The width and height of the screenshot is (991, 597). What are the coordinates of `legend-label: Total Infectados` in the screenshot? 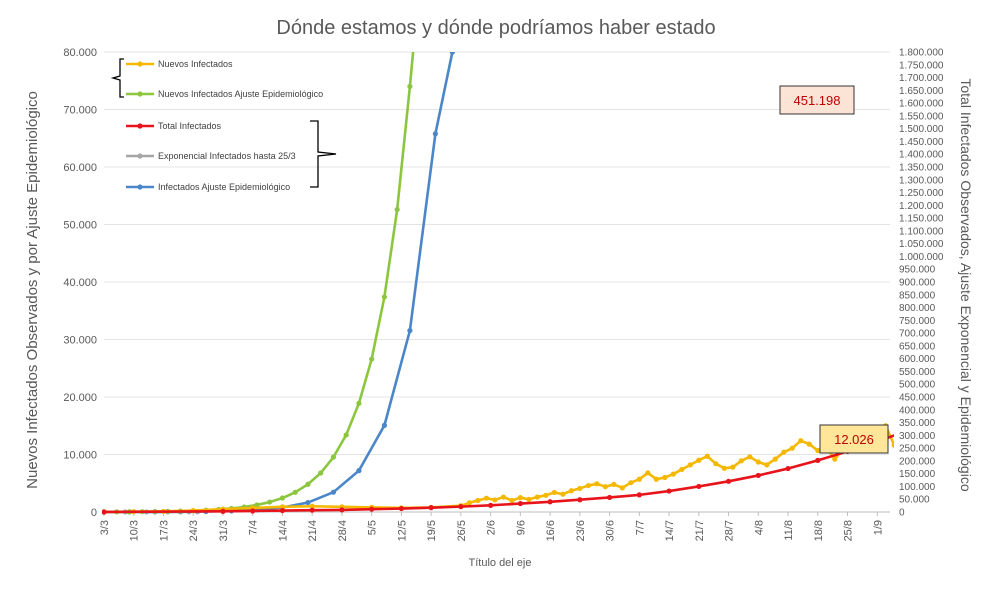 It's located at (190, 126).